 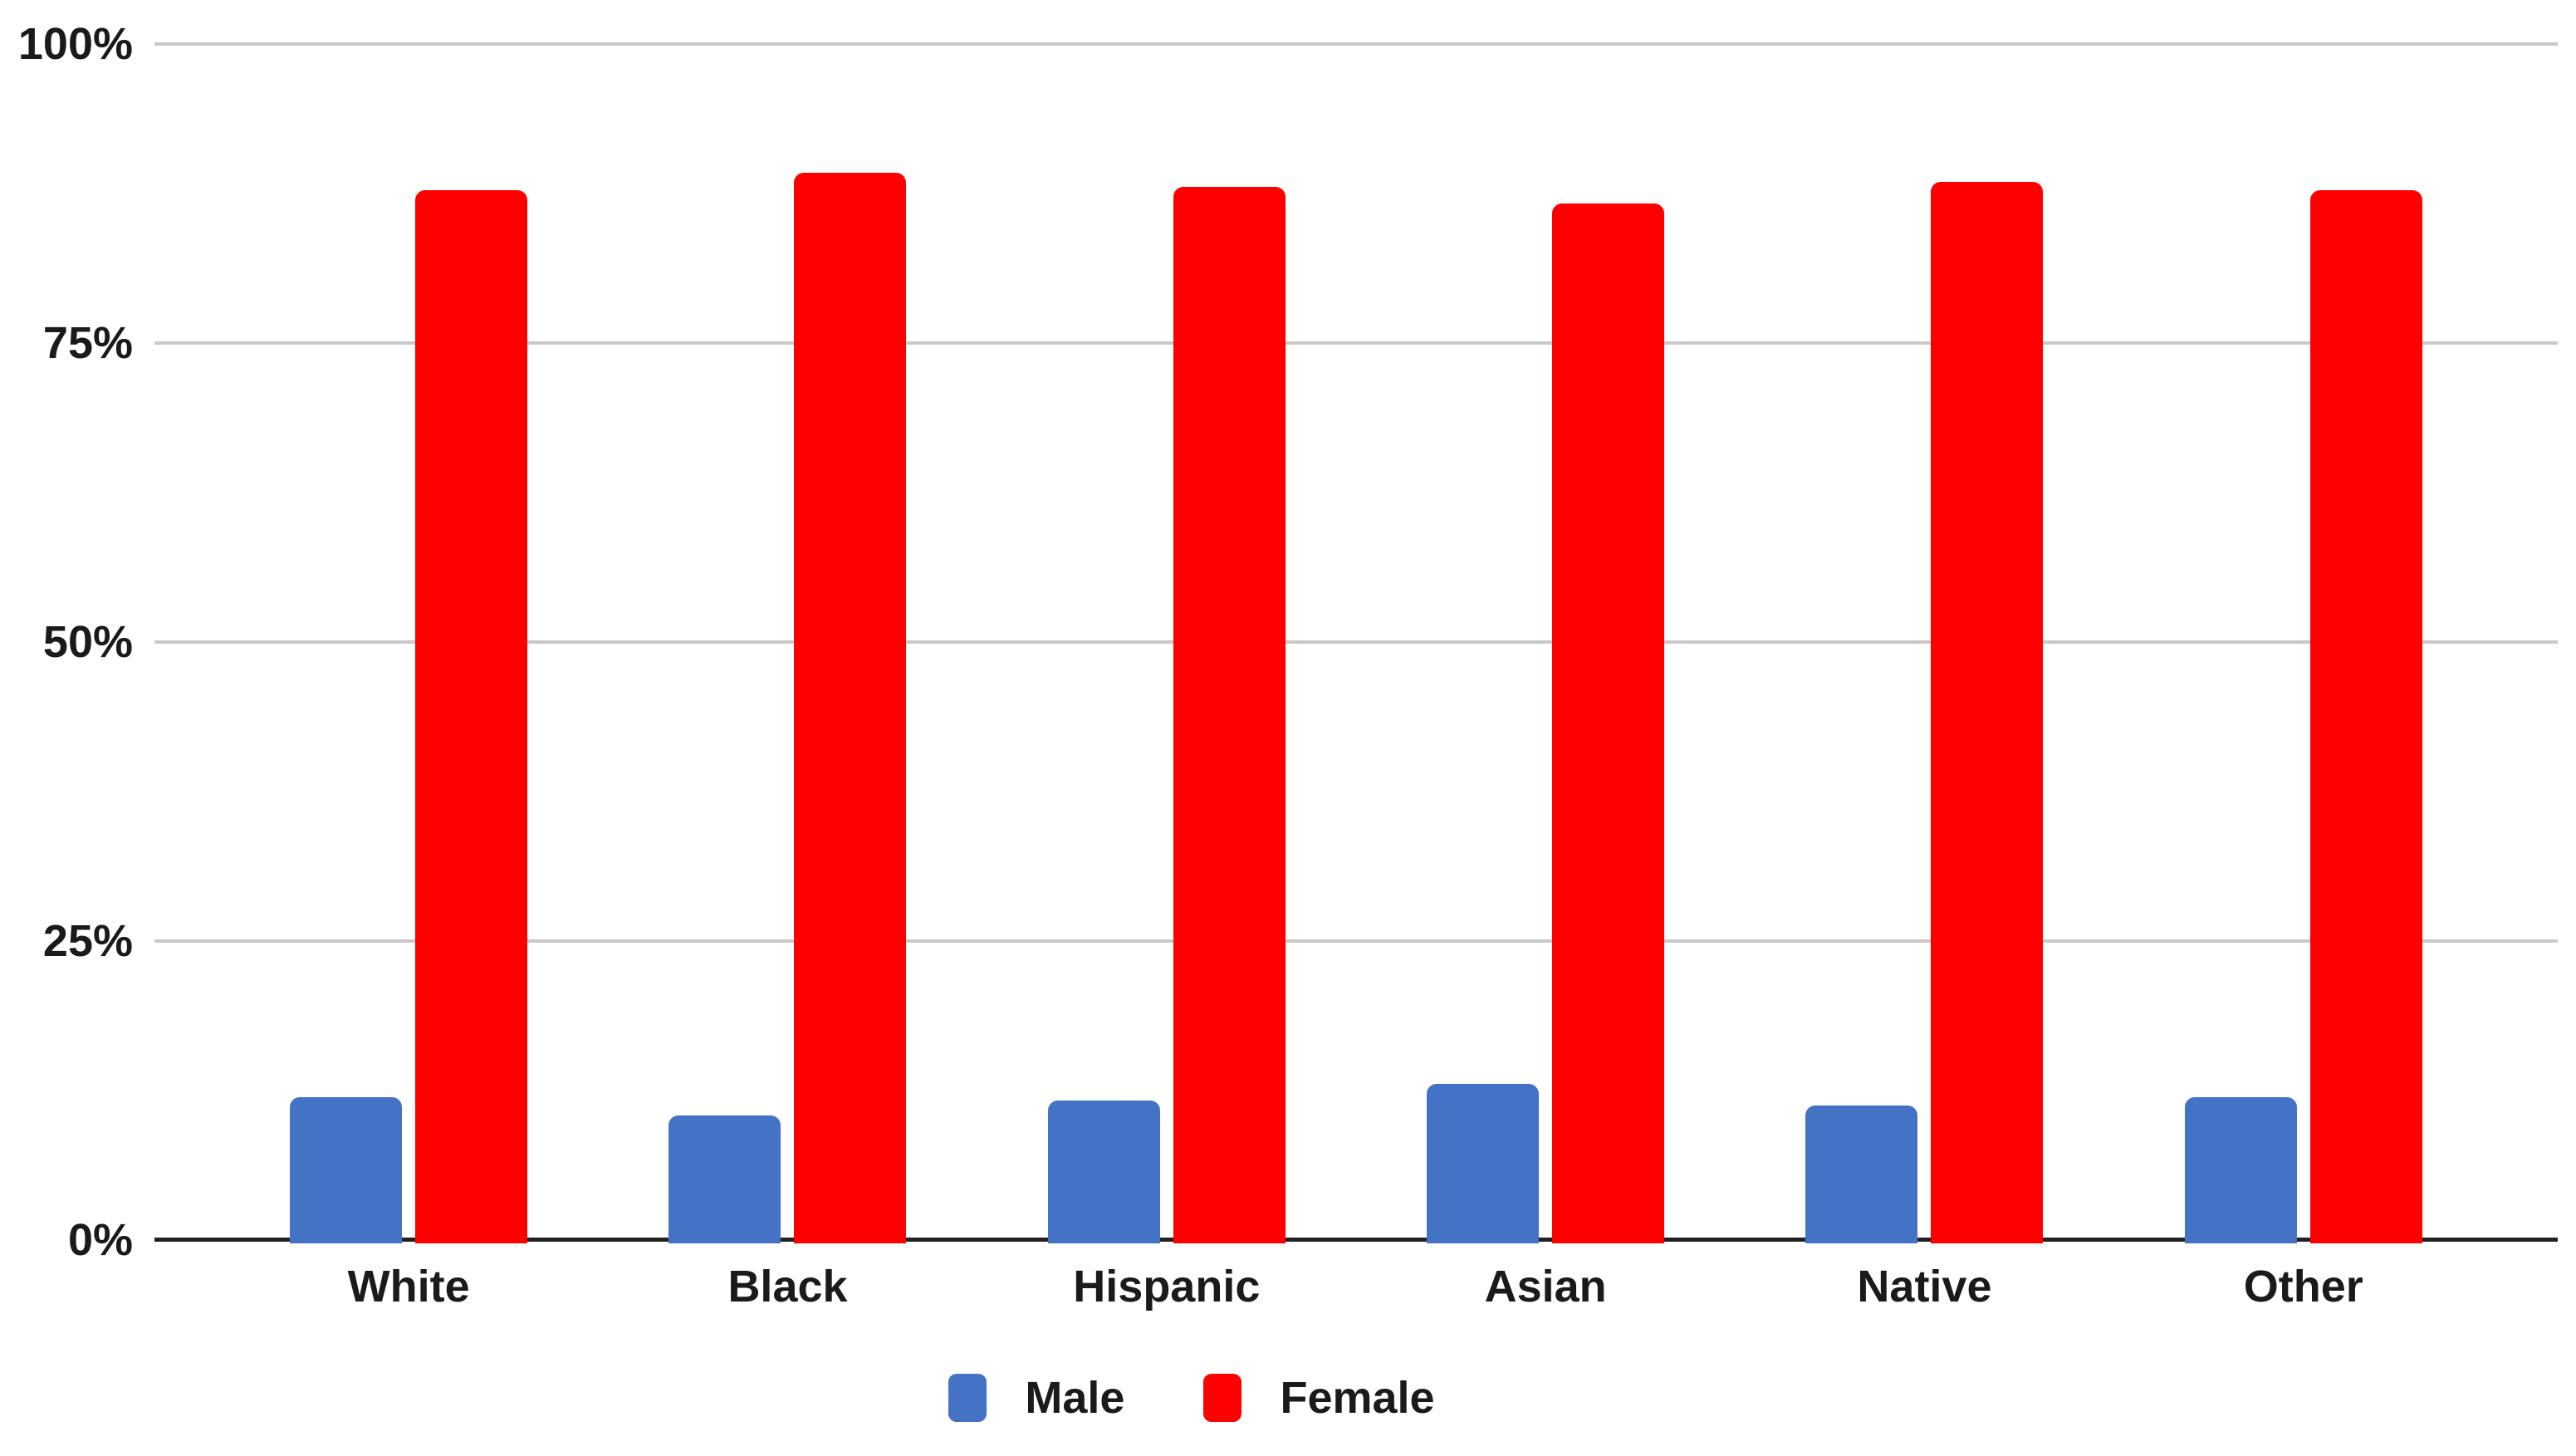 What do you see at coordinates (1075, 1398) in the screenshot?
I see `legend-label-male: Male` at bounding box center [1075, 1398].